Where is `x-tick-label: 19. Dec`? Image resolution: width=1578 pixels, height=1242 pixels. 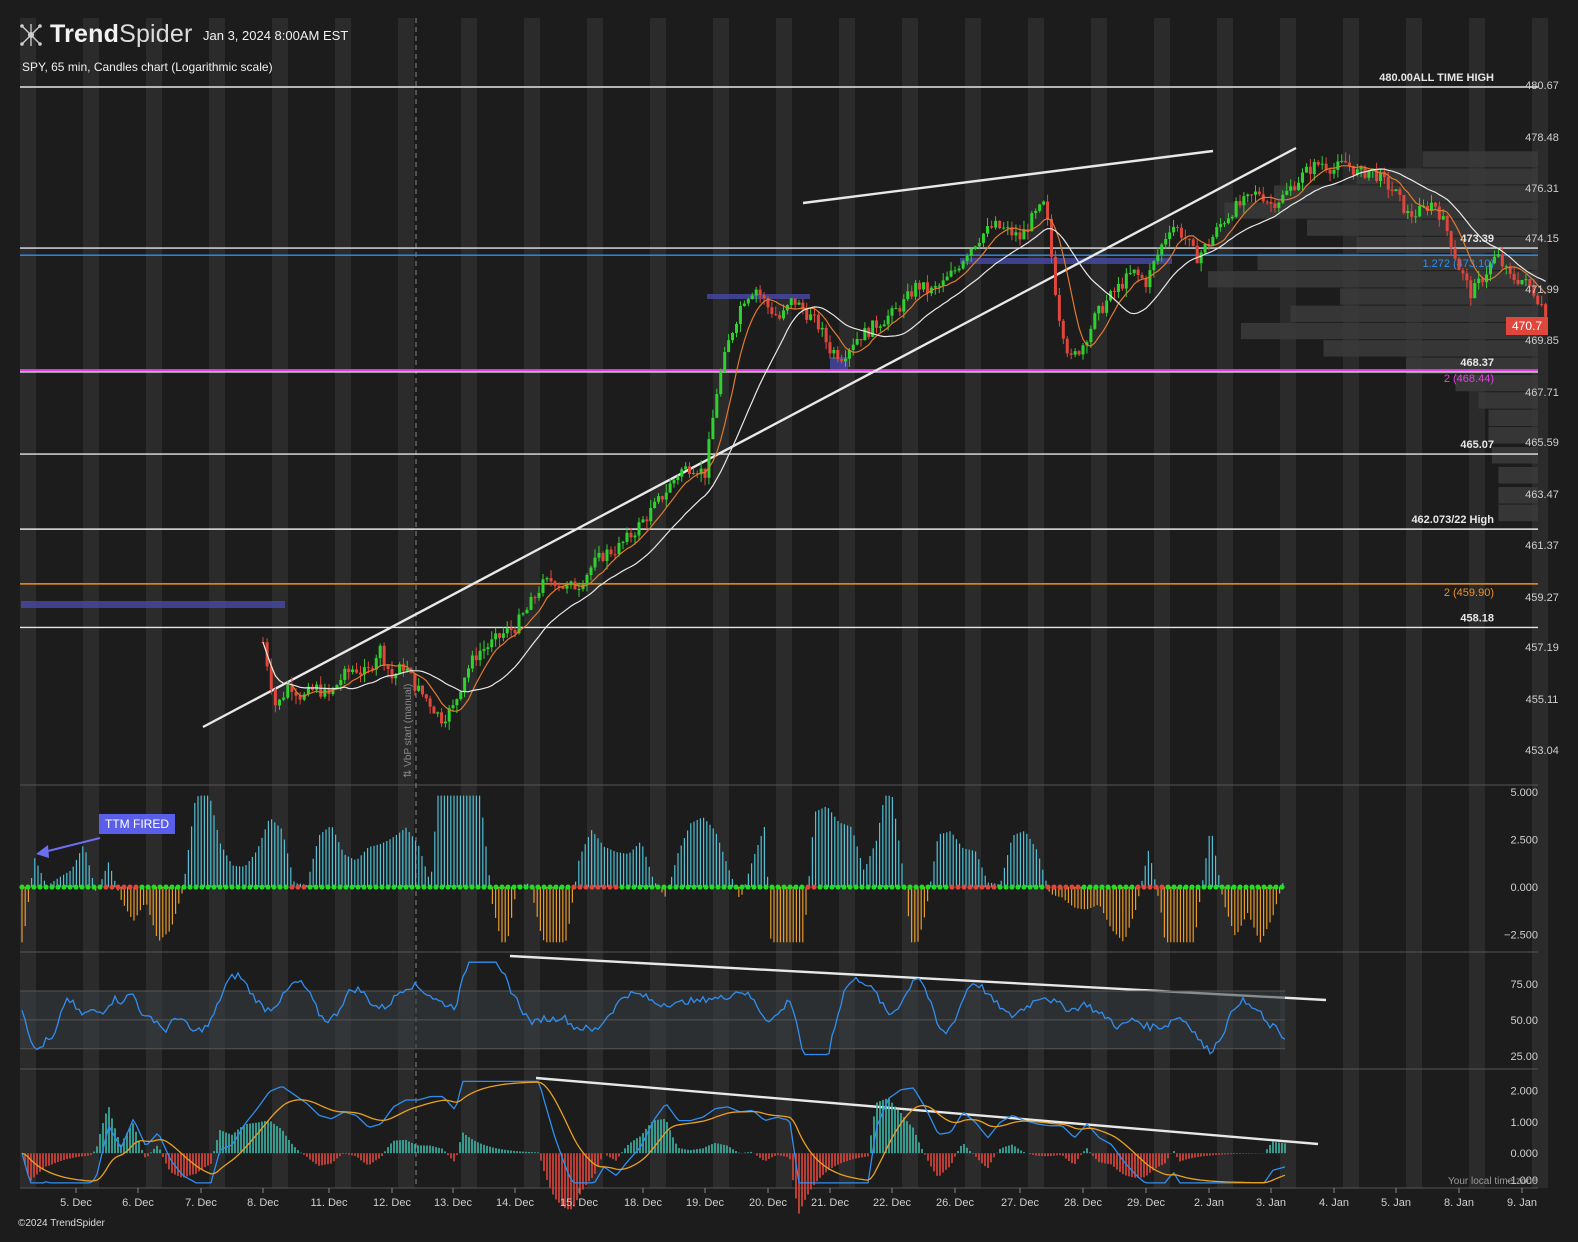
x-tick-label: 19. Dec is located at coordinates (705, 1203).